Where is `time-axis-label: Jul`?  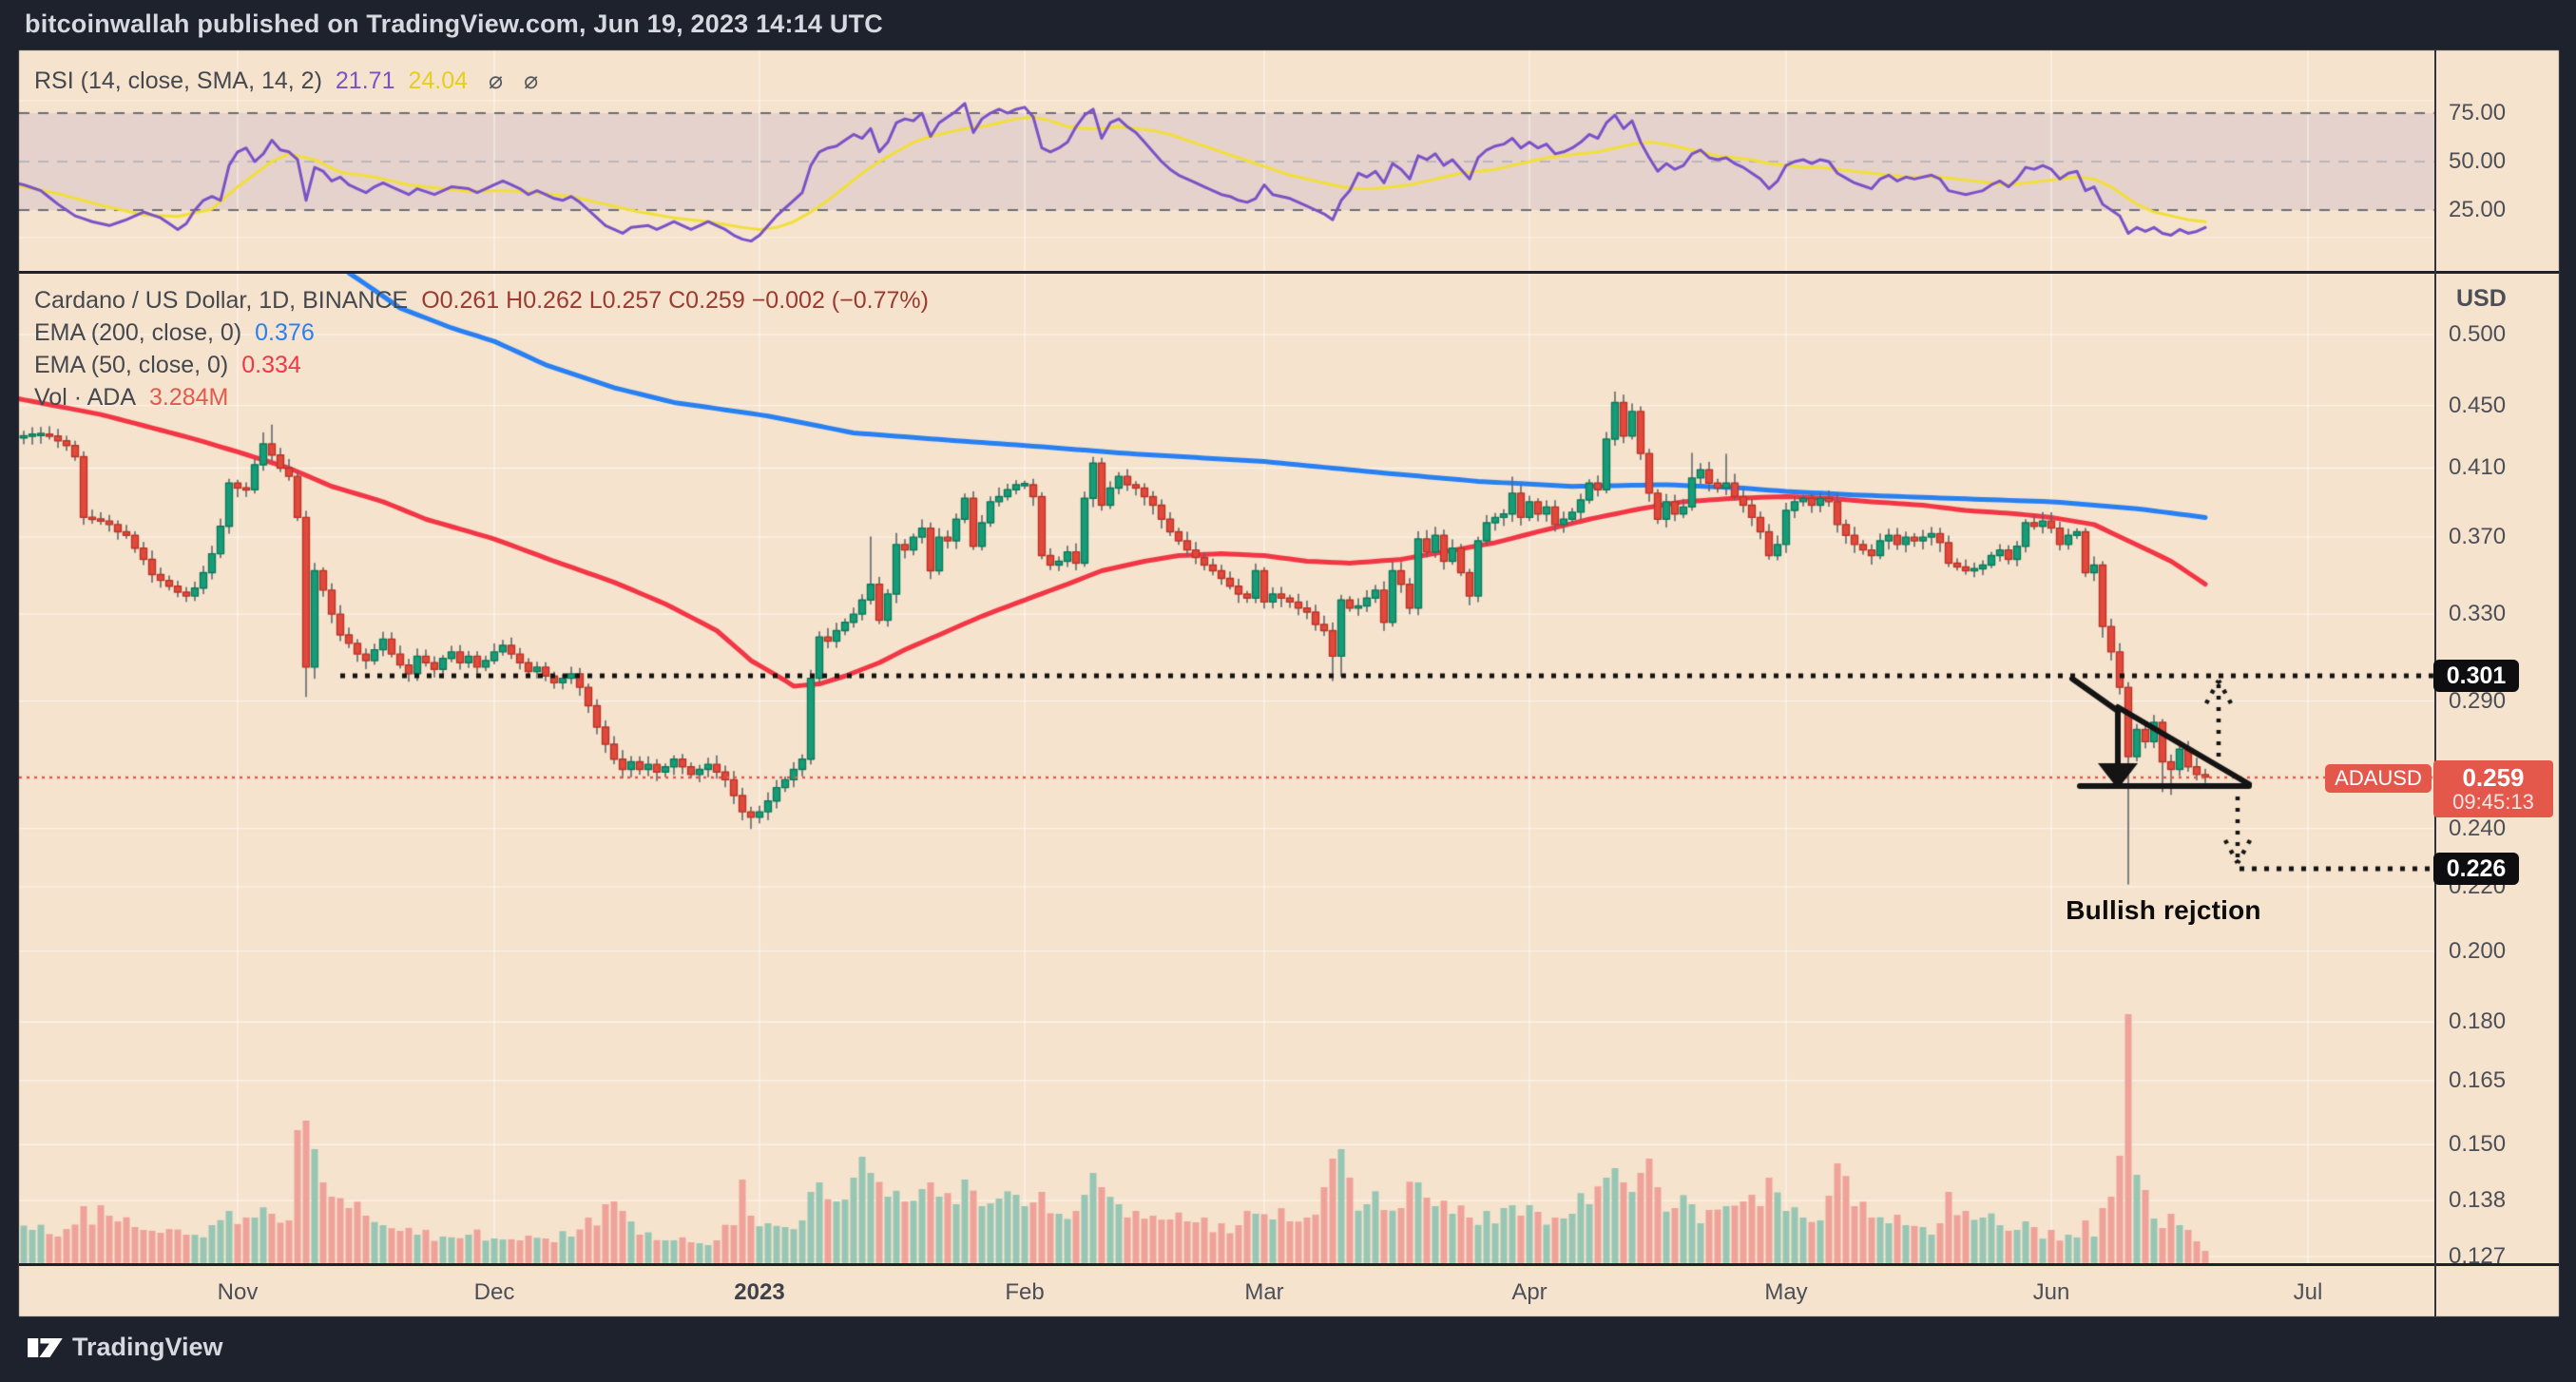
time-axis-label: Jul is located at coordinates (2308, 1292).